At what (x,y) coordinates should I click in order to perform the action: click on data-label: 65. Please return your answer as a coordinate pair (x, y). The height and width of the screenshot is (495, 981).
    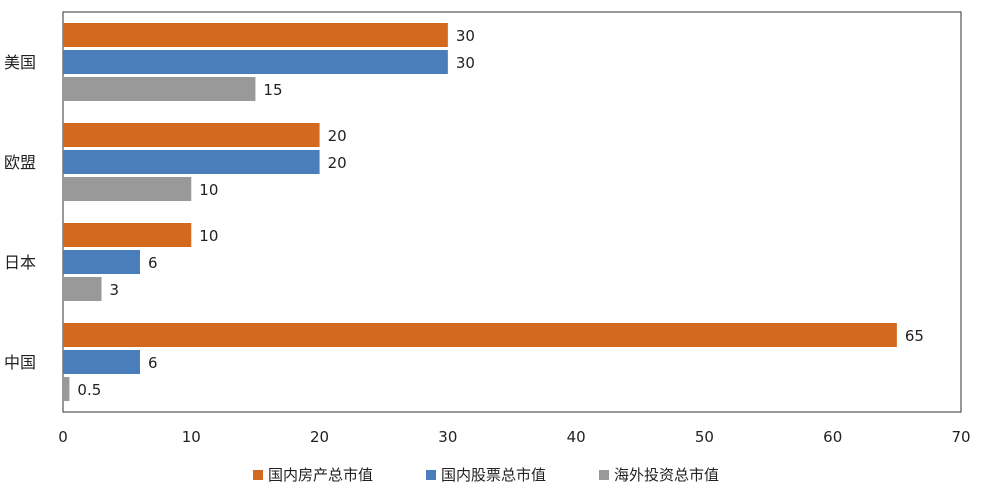
    Looking at the image, I should click on (914, 336).